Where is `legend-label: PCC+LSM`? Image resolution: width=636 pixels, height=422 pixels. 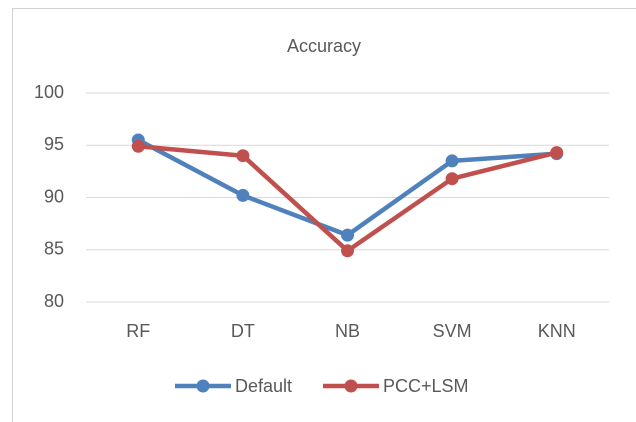
legend-label: PCC+LSM is located at coordinates (426, 386).